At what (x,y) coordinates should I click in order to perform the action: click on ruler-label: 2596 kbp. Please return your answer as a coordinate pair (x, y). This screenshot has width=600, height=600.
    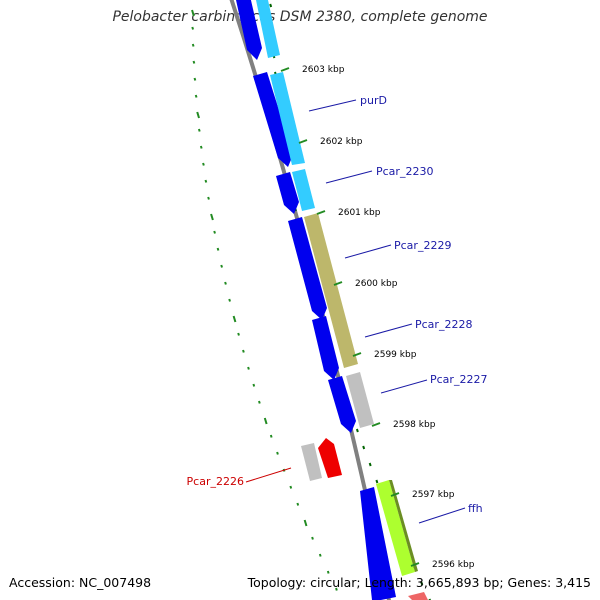
    Looking at the image, I should click on (453, 565).